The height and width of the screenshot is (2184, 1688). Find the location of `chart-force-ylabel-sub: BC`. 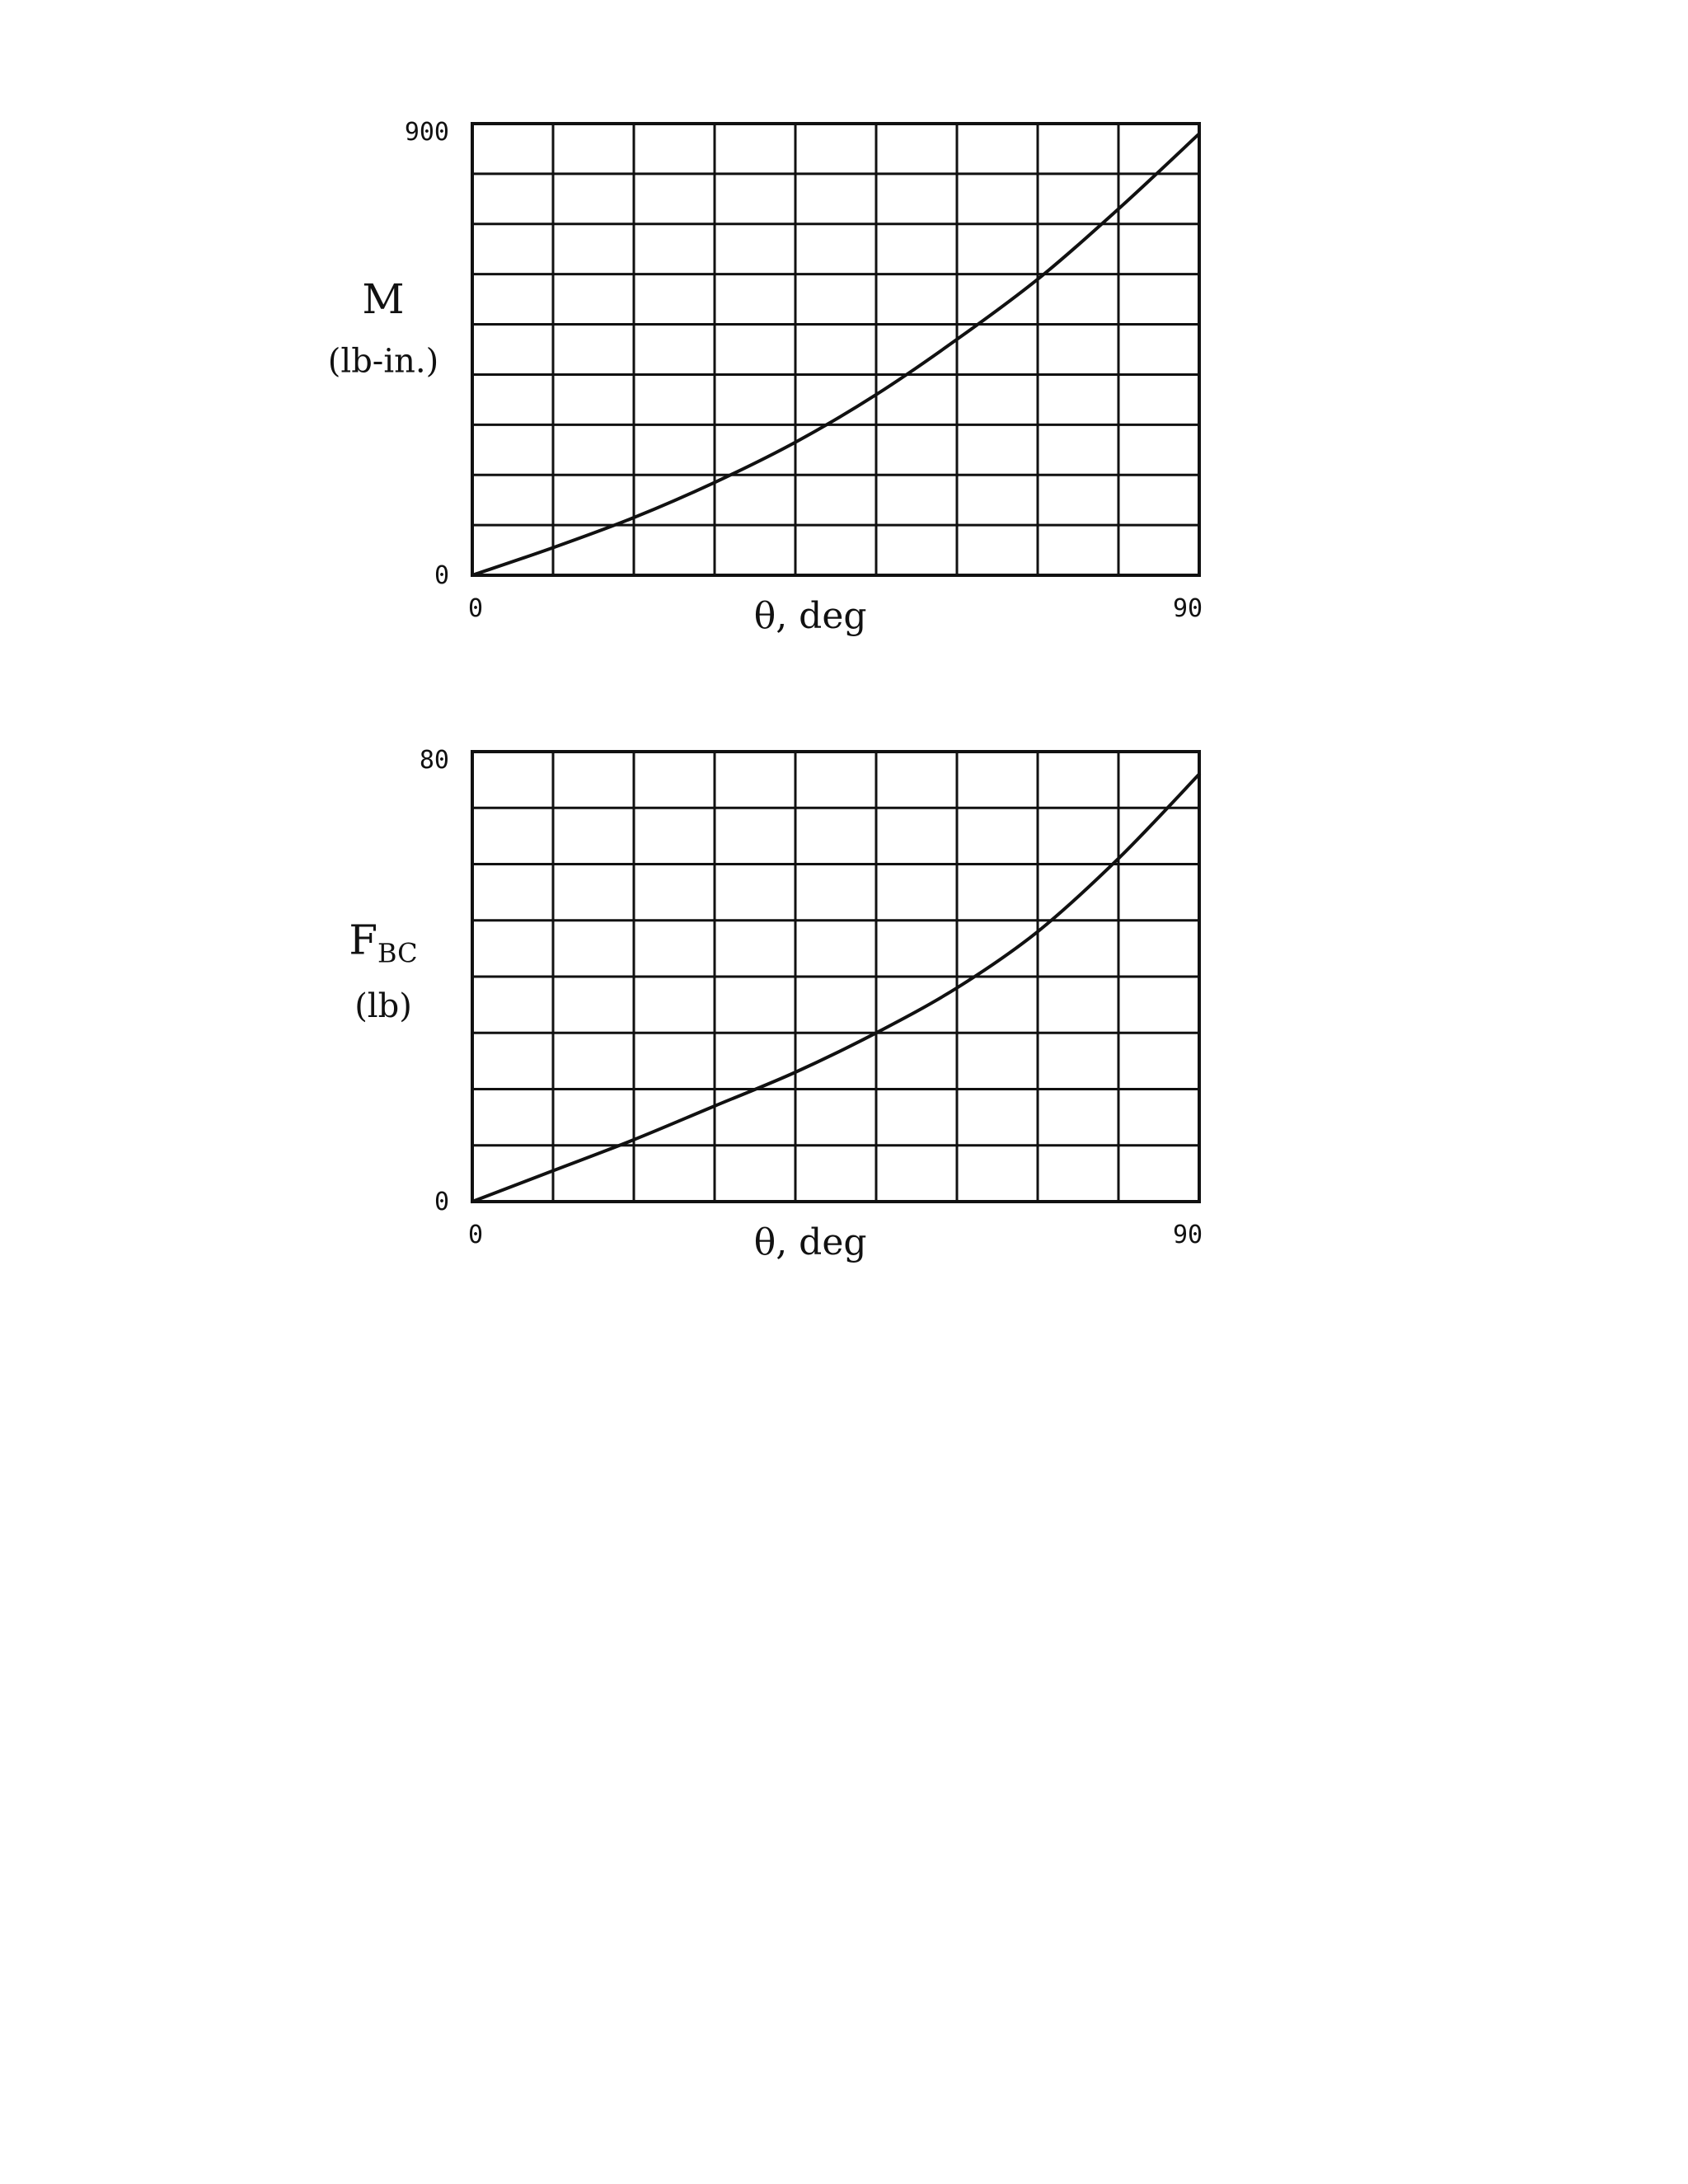

chart-force-ylabel-sub: BC is located at coordinates (397, 953).